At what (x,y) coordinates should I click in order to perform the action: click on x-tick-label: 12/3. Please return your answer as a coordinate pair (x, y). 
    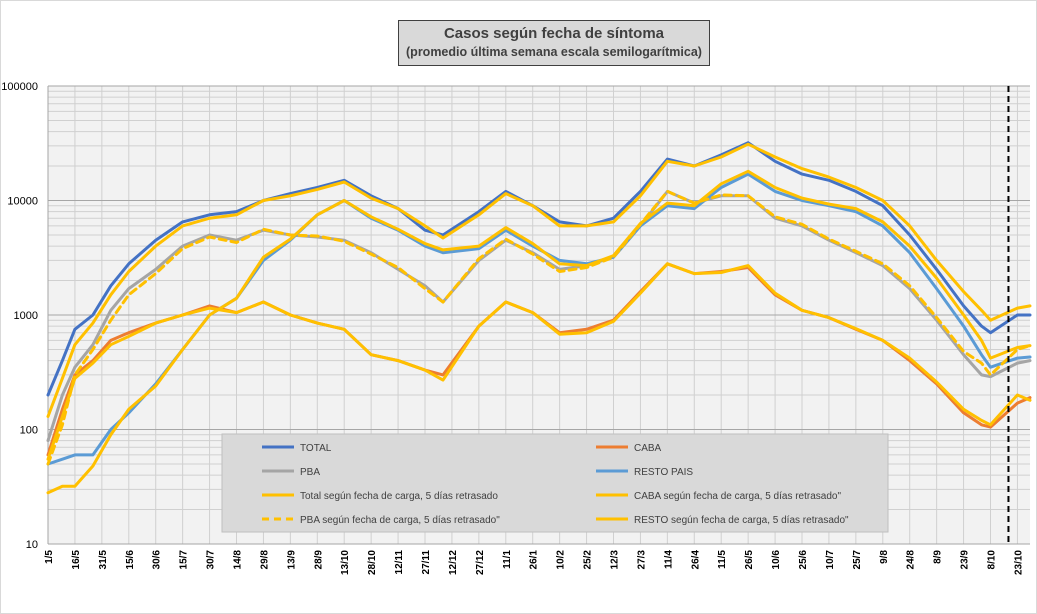
    Looking at the image, I should click on (615, 560).